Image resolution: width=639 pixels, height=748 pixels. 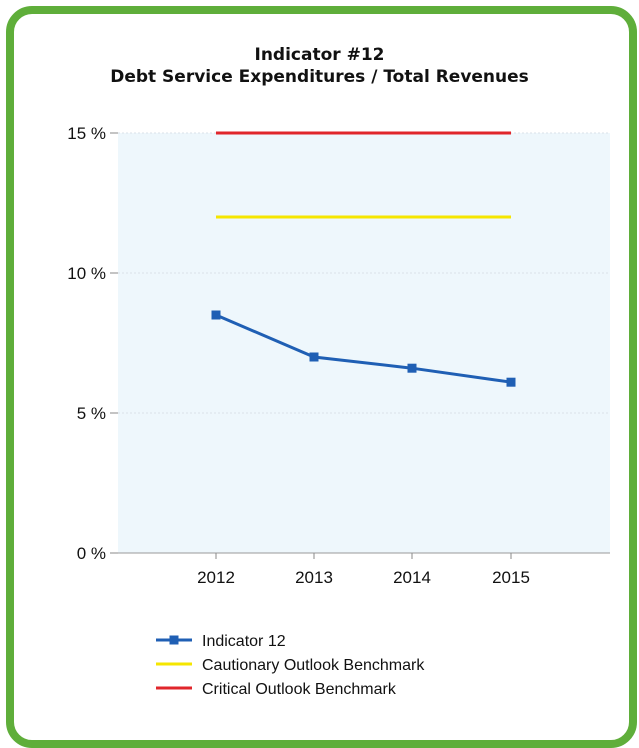 What do you see at coordinates (91, 553) in the screenshot?
I see `y-tick-label: 0 %` at bounding box center [91, 553].